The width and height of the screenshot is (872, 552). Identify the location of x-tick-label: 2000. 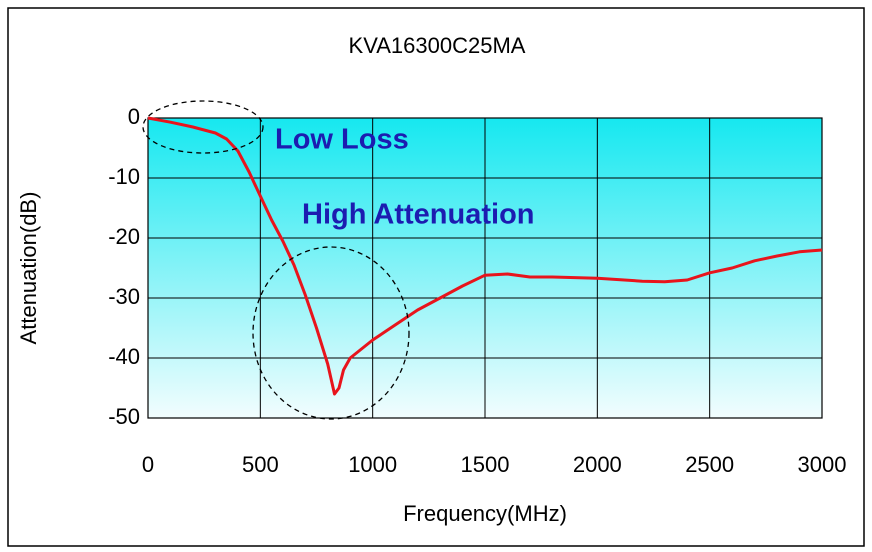
(597, 464).